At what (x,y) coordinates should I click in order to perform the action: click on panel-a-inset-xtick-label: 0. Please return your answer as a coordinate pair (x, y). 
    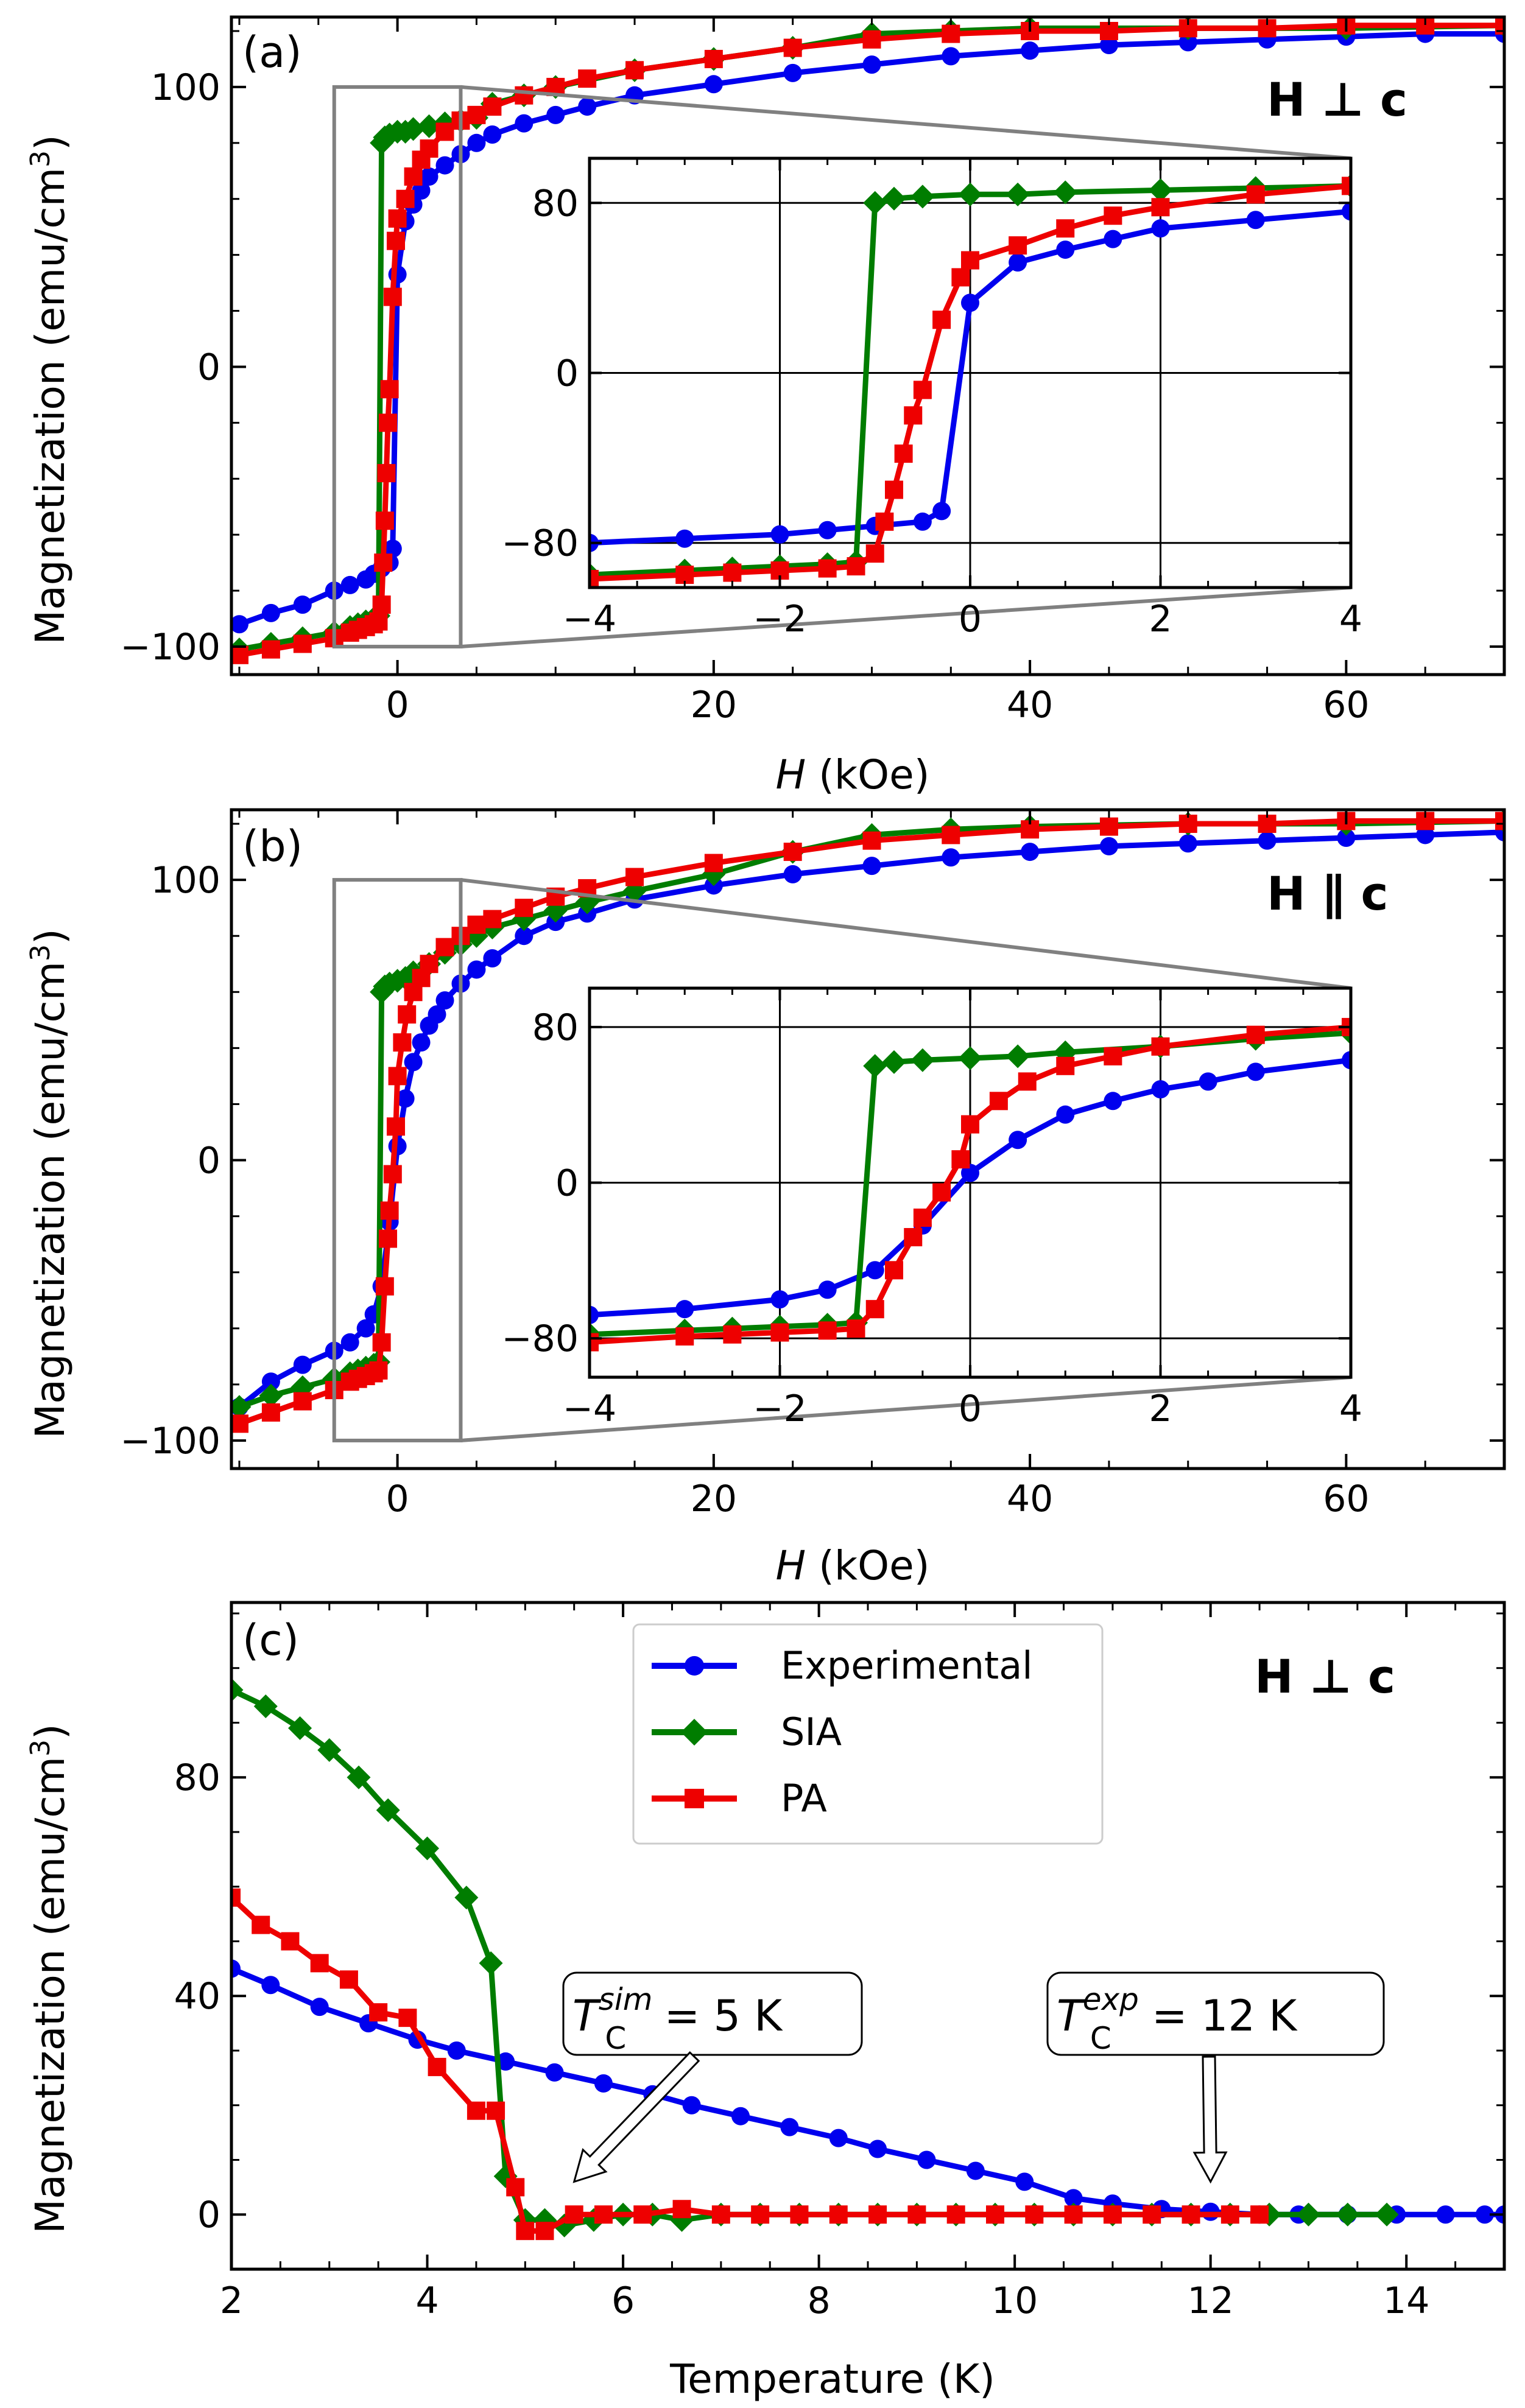
    Looking at the image, I should click on (970, 619).